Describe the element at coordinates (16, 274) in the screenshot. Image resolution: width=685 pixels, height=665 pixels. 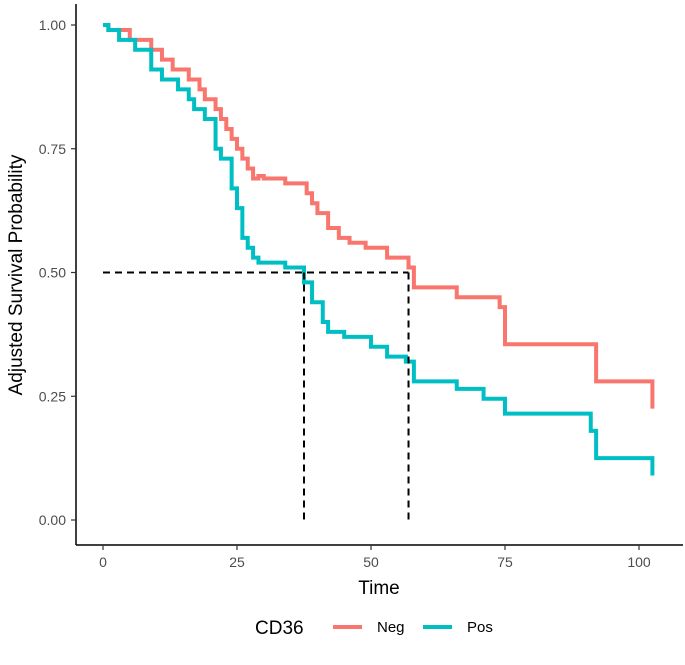
I see `y-axis-title: Adjusted Survival Probability` at that location.